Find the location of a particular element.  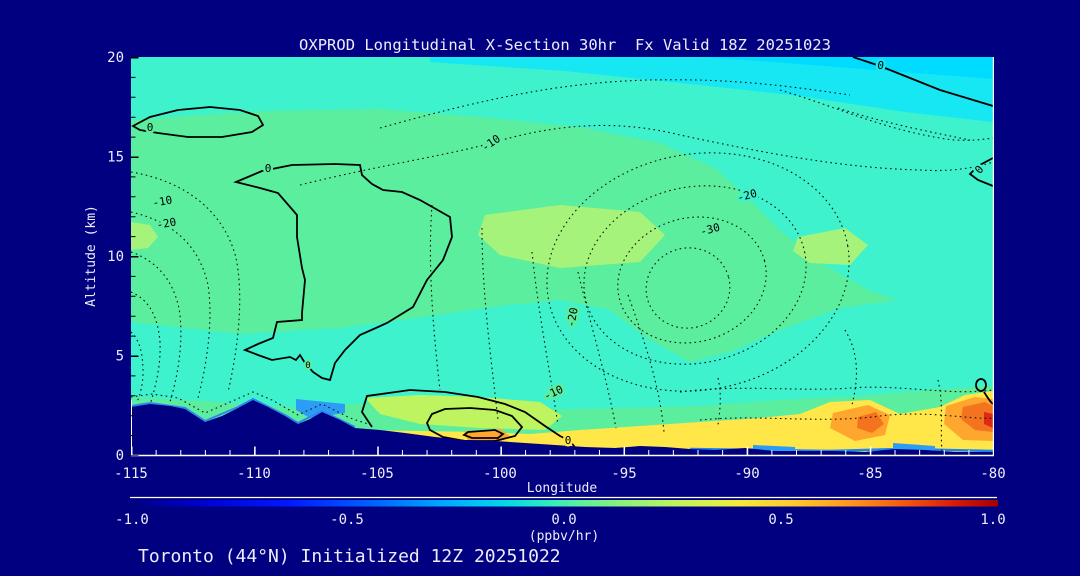

colorbar-tick-label: -0.5 is located at coordinates (347, 520).